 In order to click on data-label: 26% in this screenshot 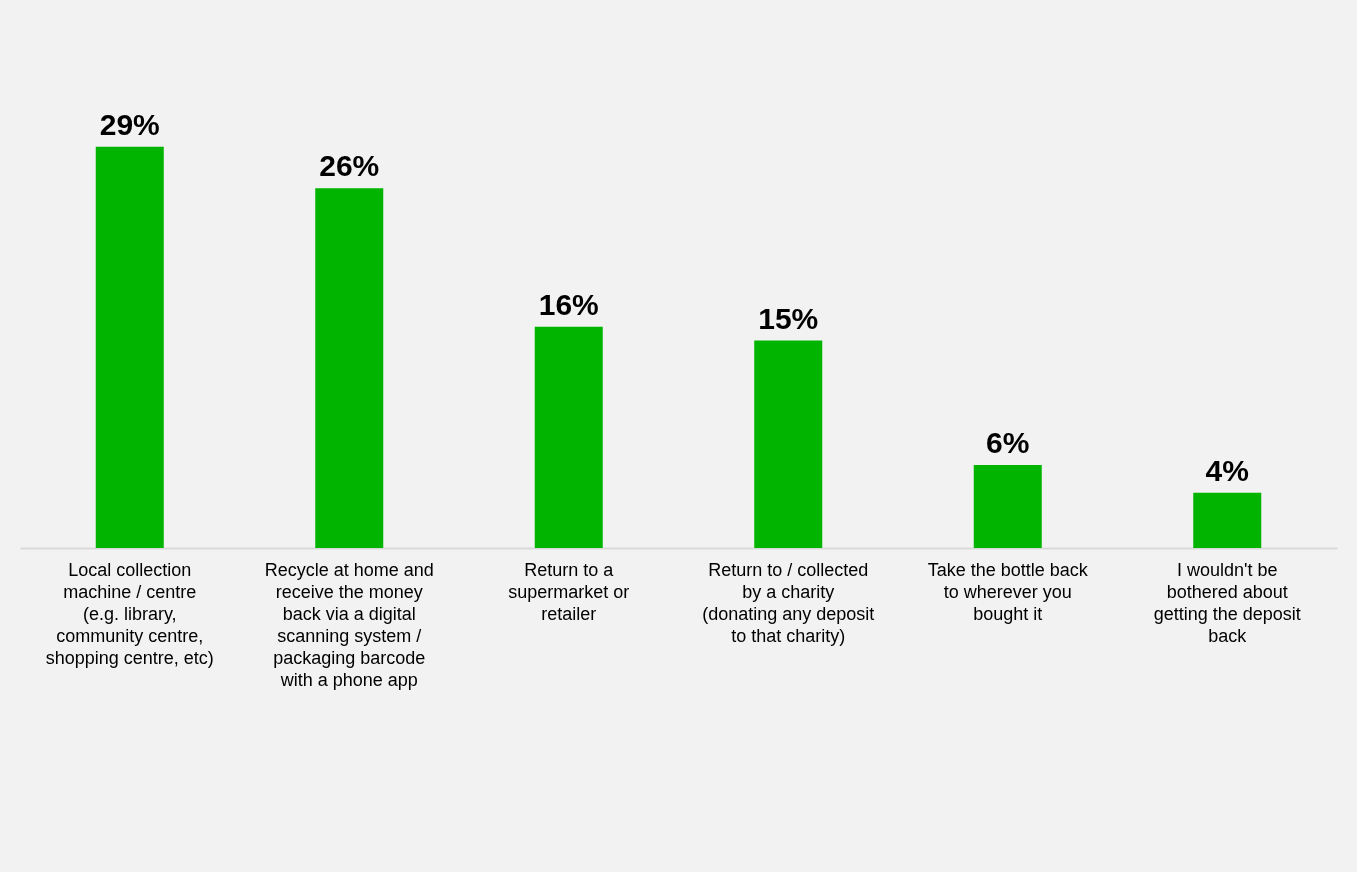, I will do `click(349, 166)`.